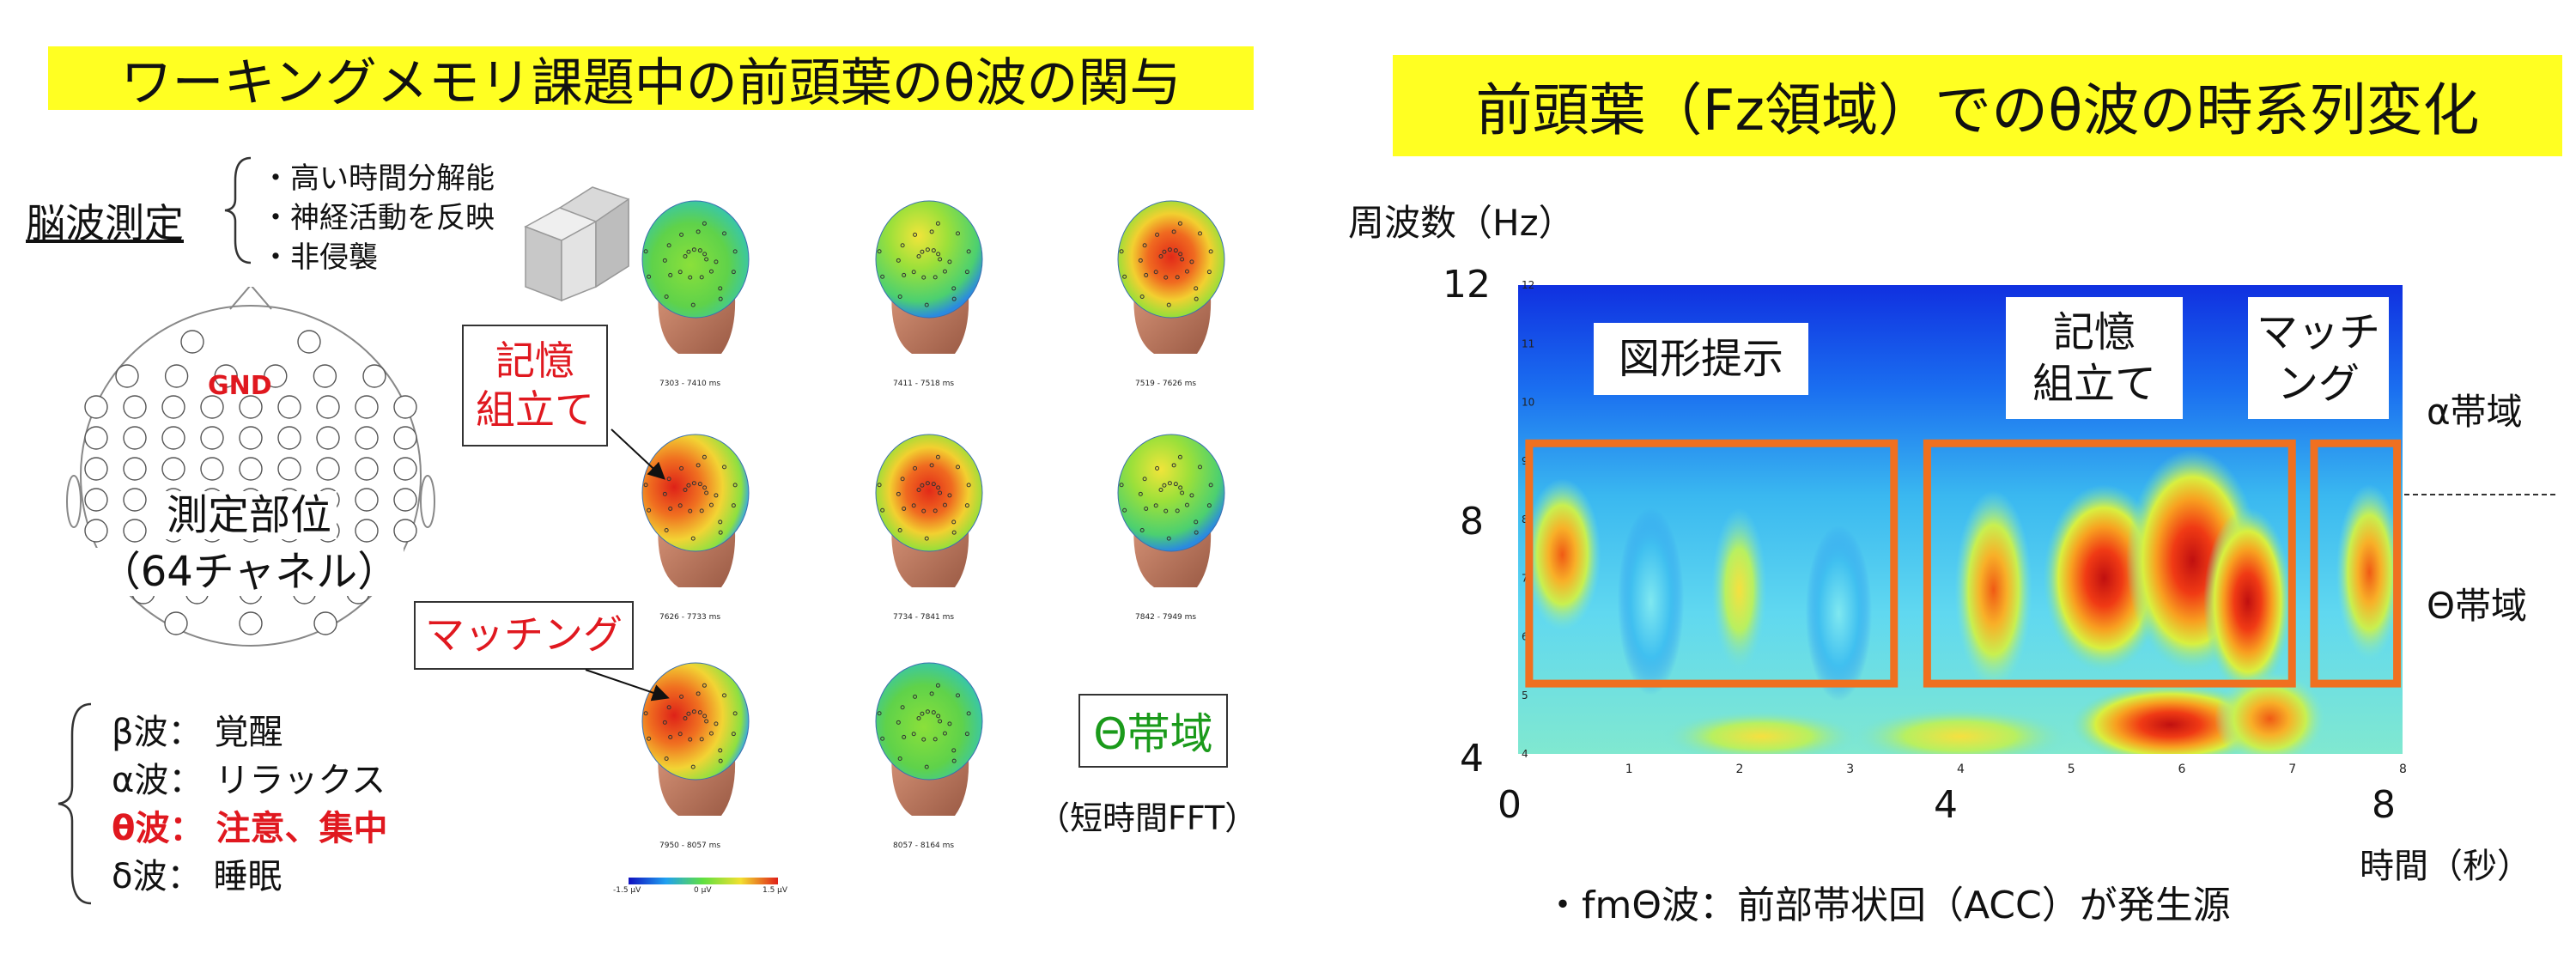  I want to click on y-minor-tick: 9, so click(1525, 461).